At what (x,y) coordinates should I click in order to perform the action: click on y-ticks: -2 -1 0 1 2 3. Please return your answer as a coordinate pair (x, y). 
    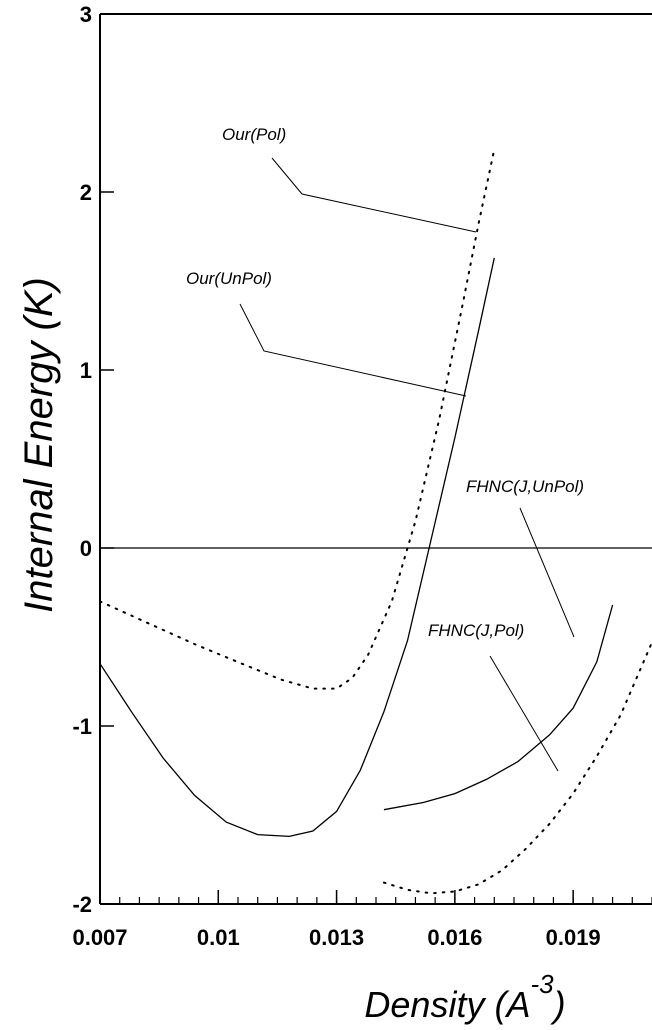
    Looking at the image, I should click on (93, 459).